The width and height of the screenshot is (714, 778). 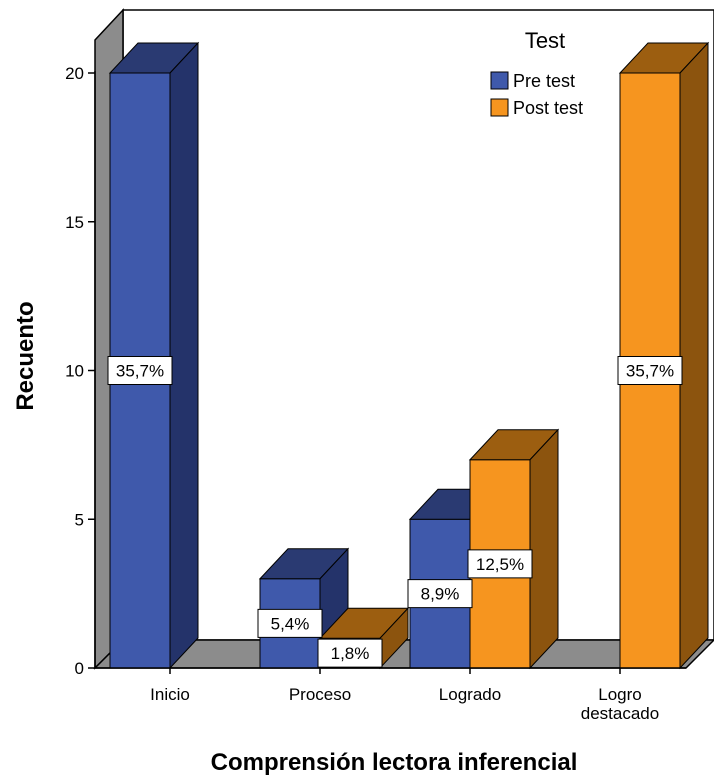 What do you see at coordinates (499, 80) in the screenshot?
I see `legend-swatch-pre-test` at bounding box center [499, 80].